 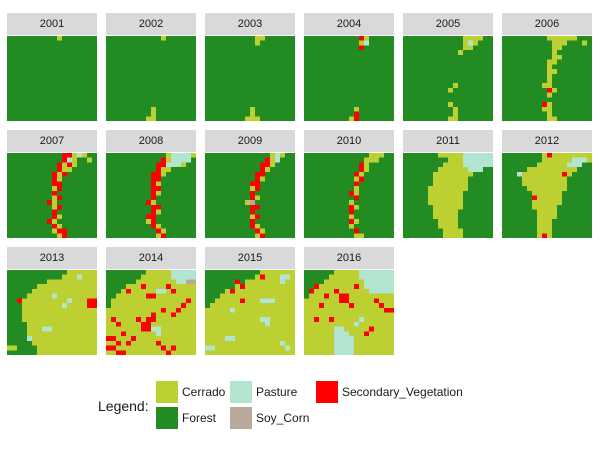 I want to click on panel-title: 2009, so click(x=250, y=141).